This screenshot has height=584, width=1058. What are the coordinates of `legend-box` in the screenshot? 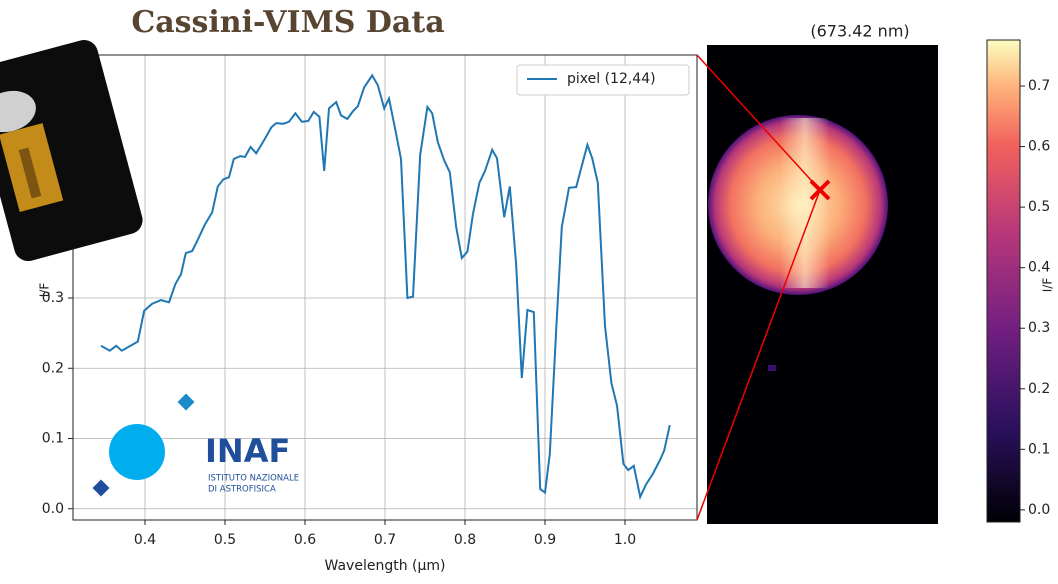 It's located at (603, 80).